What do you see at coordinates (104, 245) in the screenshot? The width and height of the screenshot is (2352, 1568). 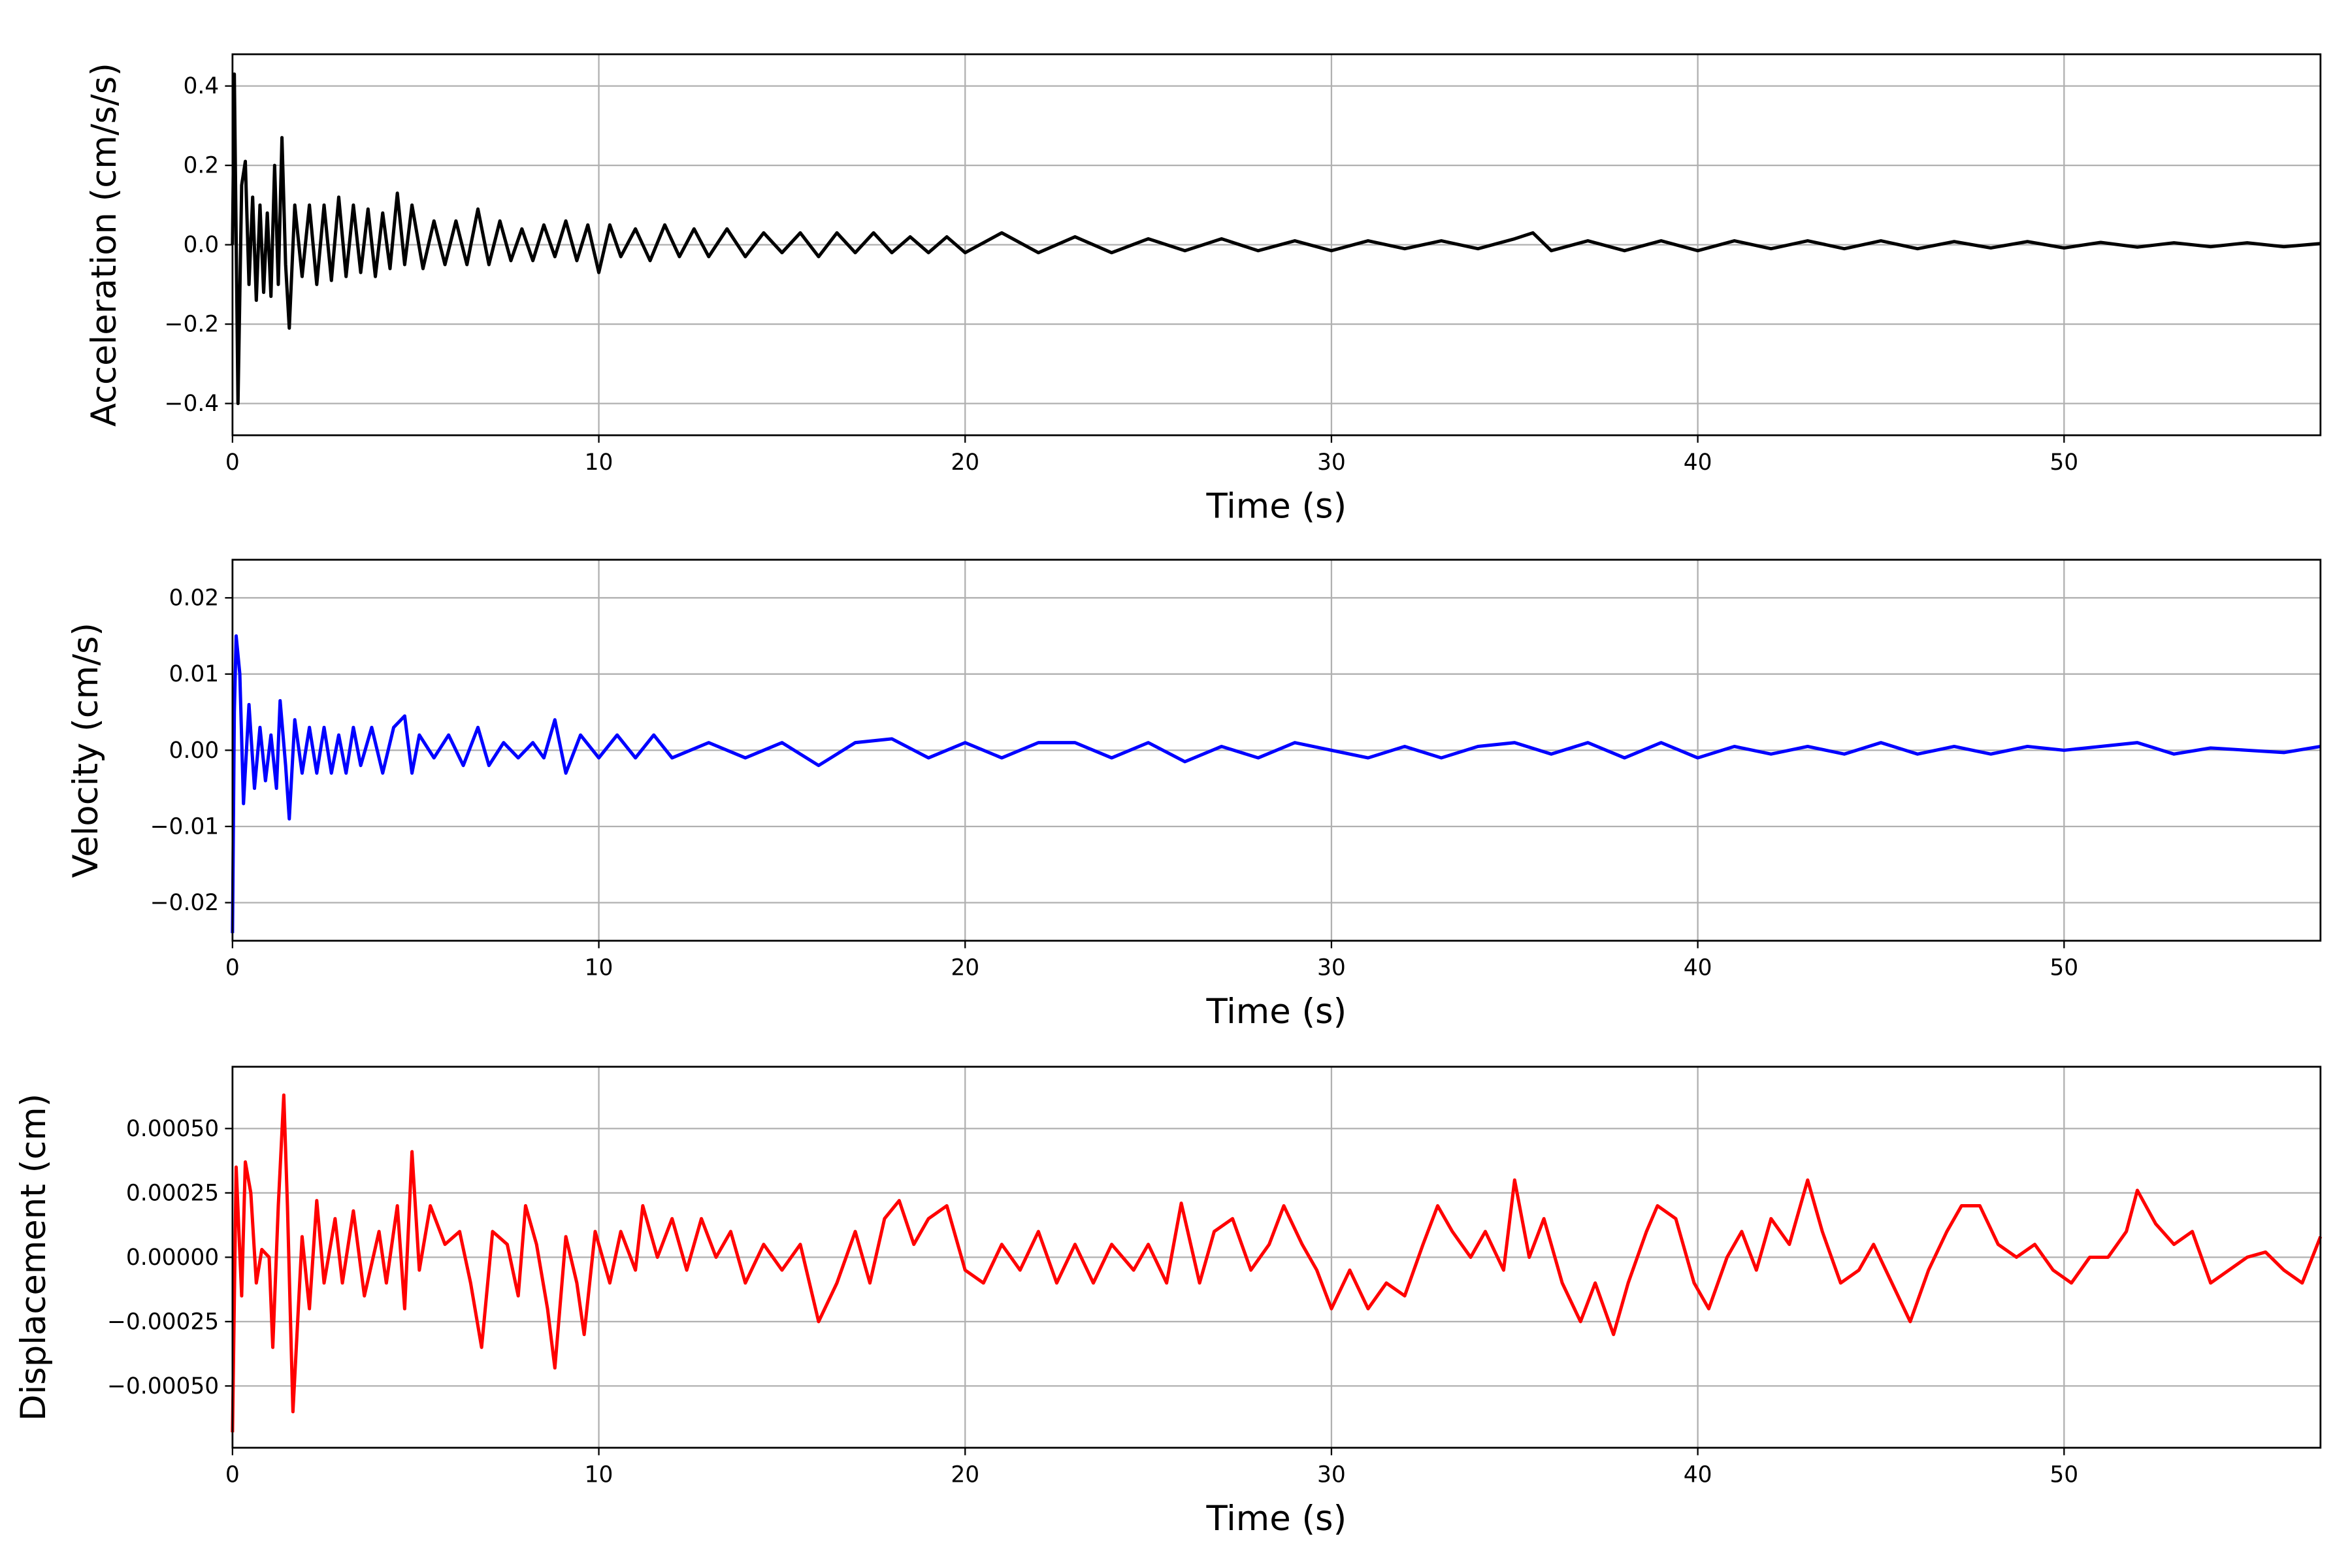 I see `y-axis-label: Acceleration (cm/s/s)` at bounding box center [104, 245].